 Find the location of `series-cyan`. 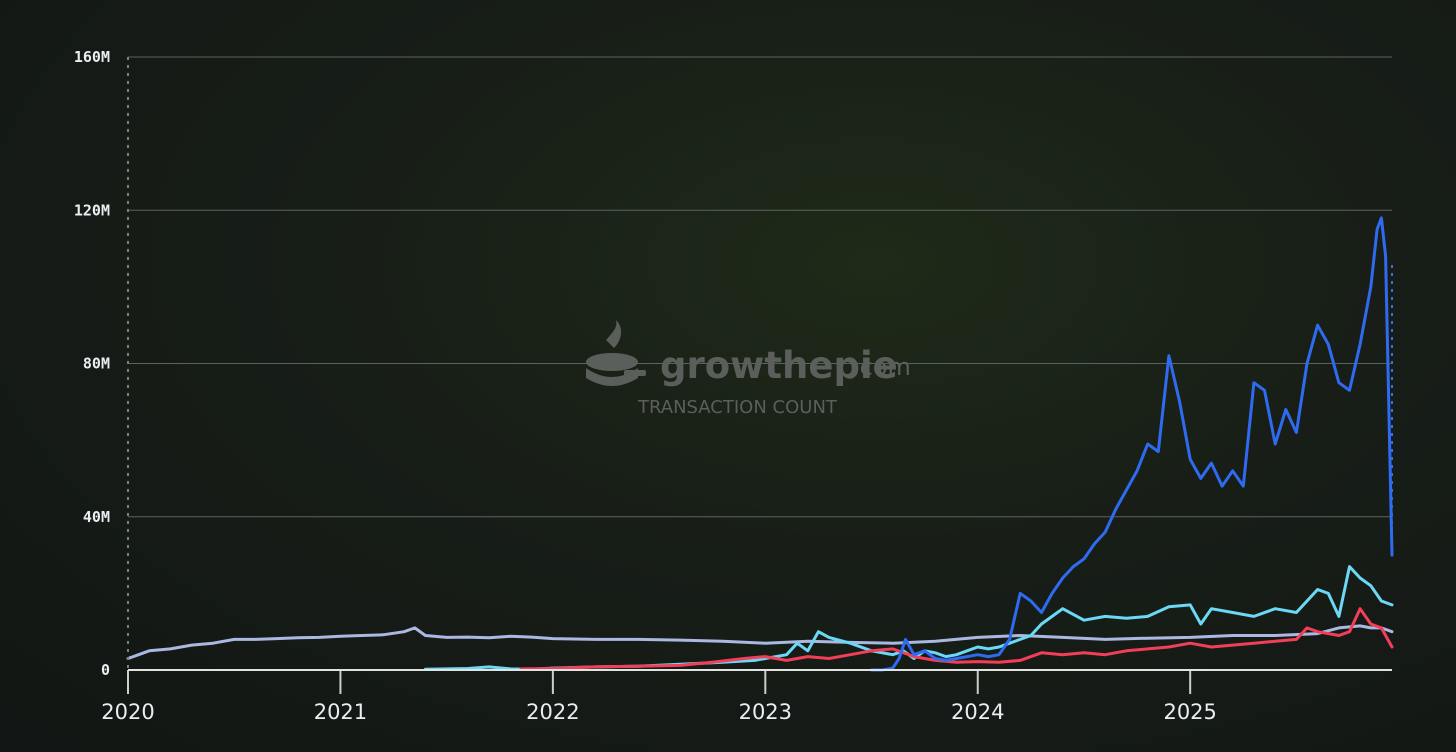

series-cyan is located at coordinates (908, 618).